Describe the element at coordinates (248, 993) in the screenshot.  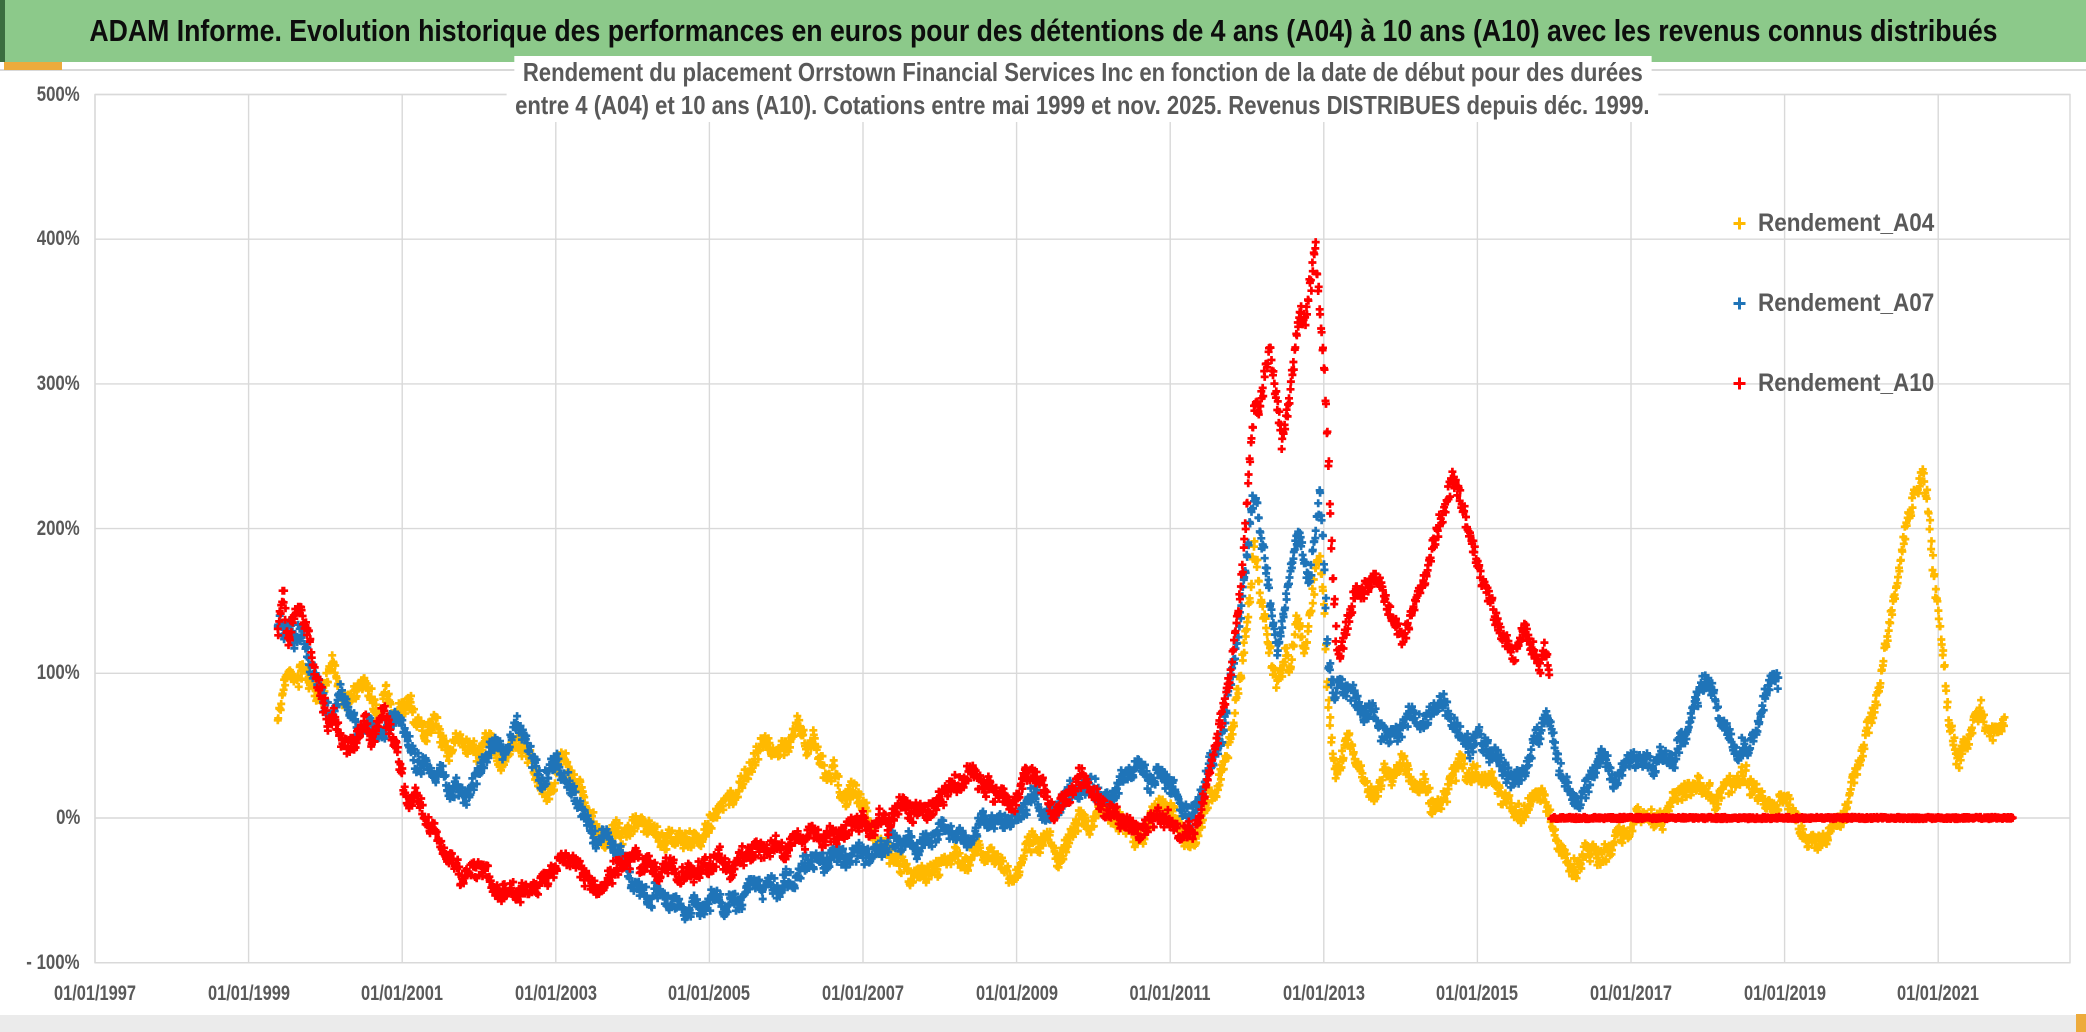
I see `x-tick-label: 01/01/1999` at that location.